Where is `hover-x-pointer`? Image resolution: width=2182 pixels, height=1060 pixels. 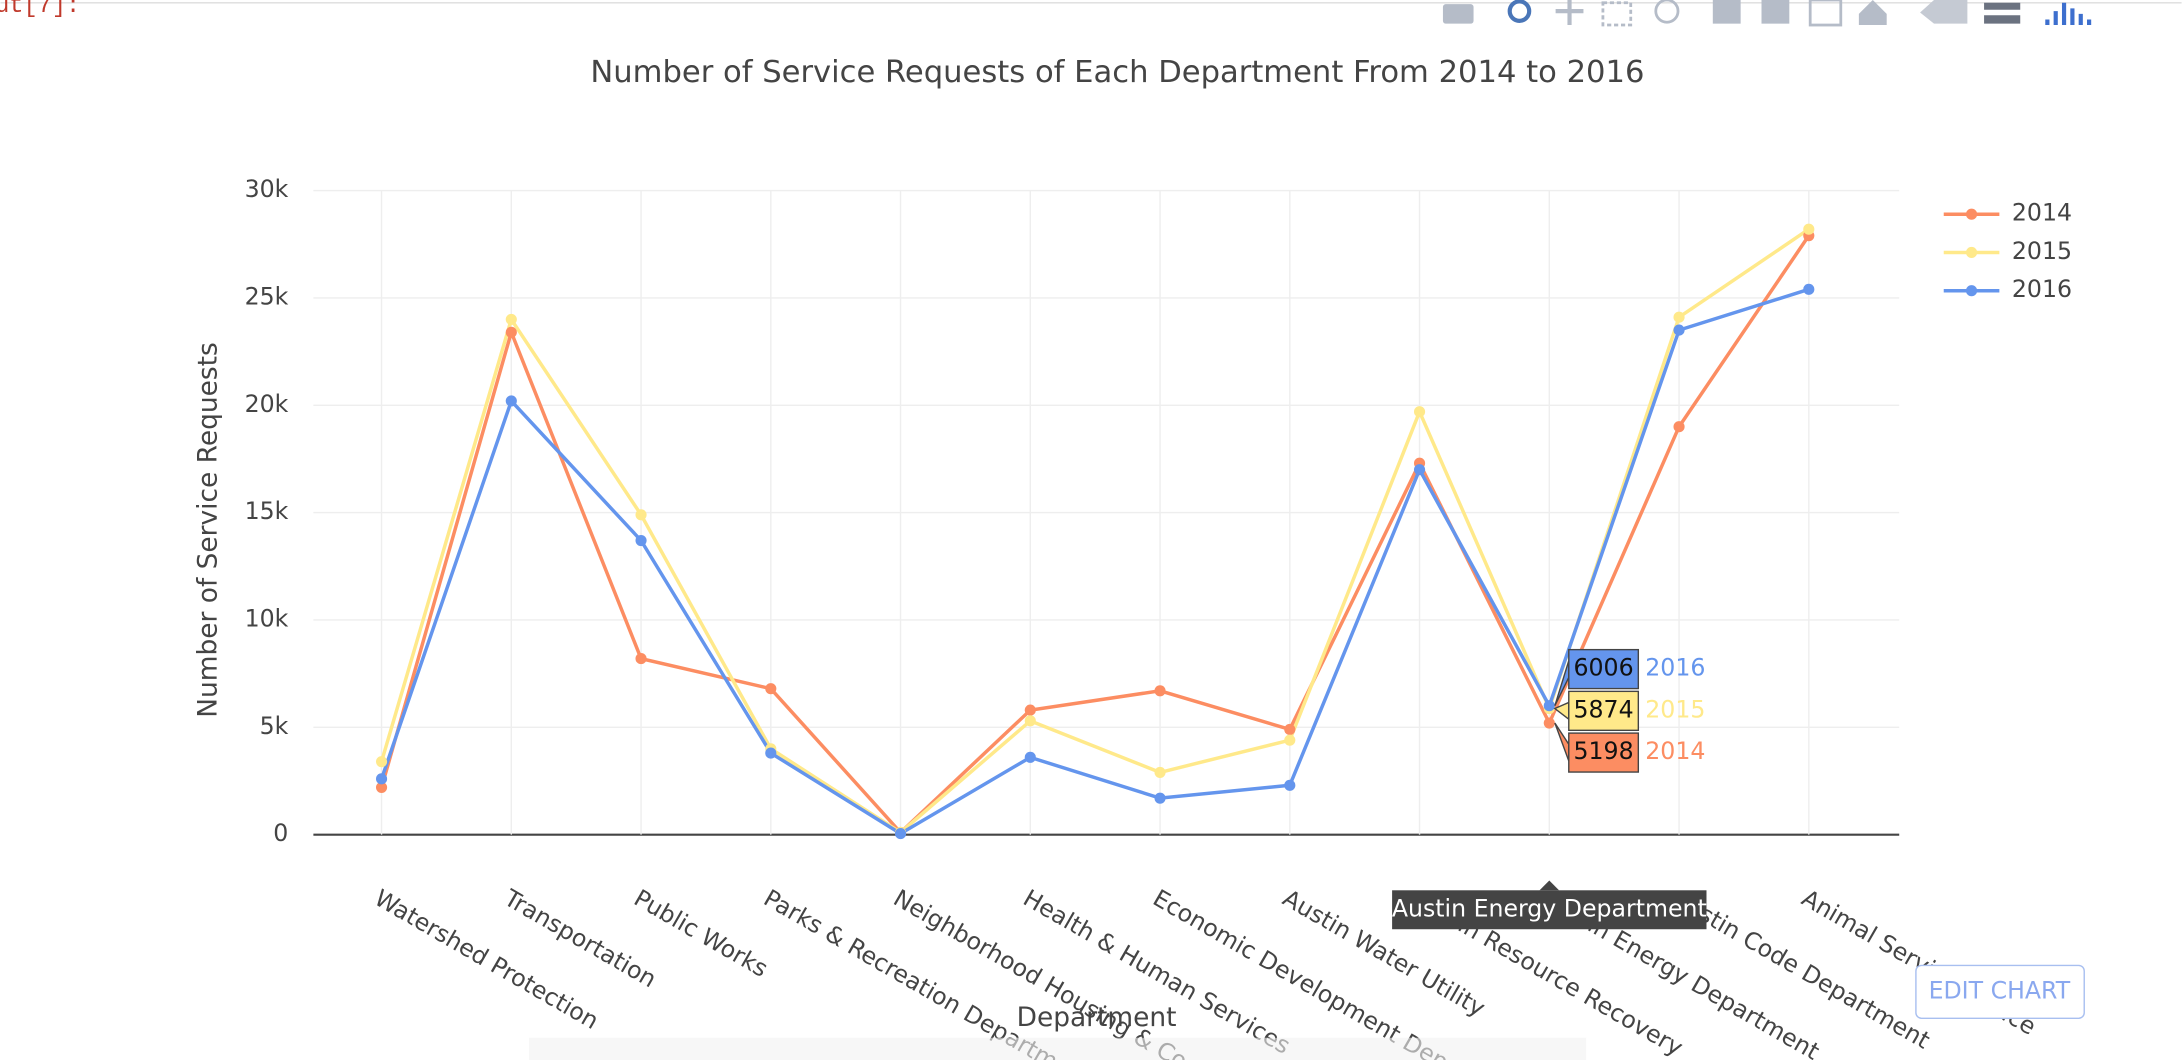
hover-x-pointer is located at coordinates (1549, 885).